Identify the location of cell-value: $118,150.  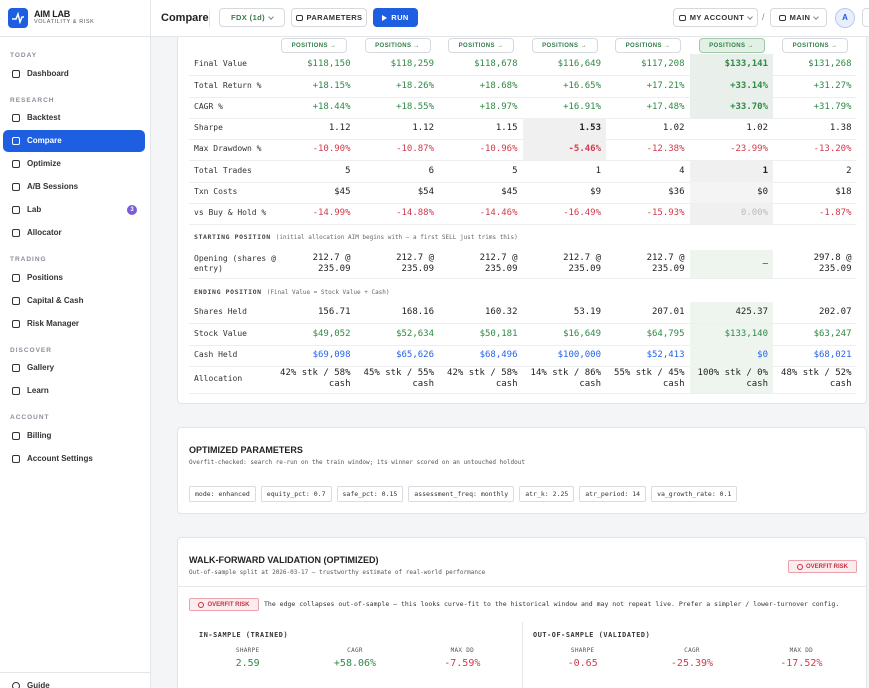
(329, 63).